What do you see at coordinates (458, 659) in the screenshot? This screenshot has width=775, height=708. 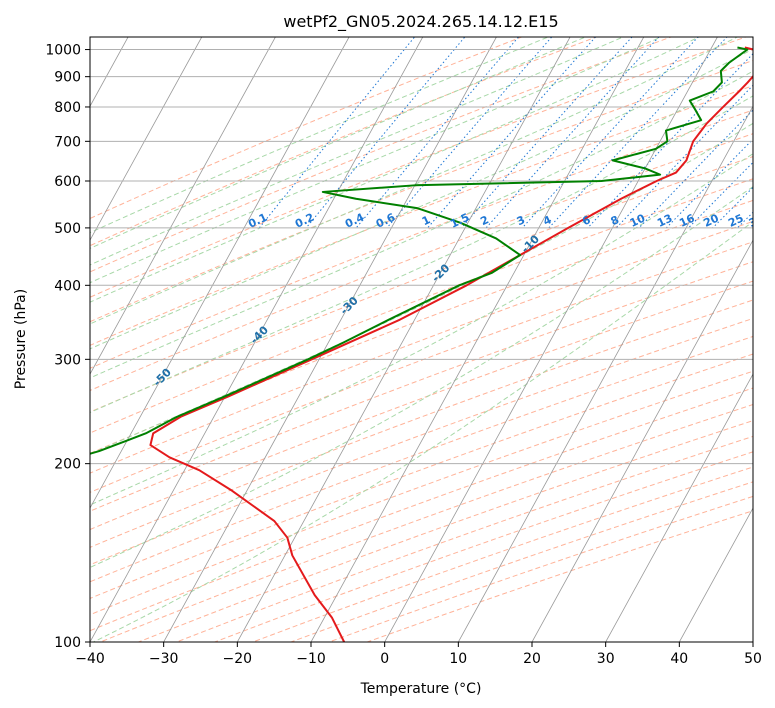 I see `x-tick-label: 10` at bounding box center [458, 659].